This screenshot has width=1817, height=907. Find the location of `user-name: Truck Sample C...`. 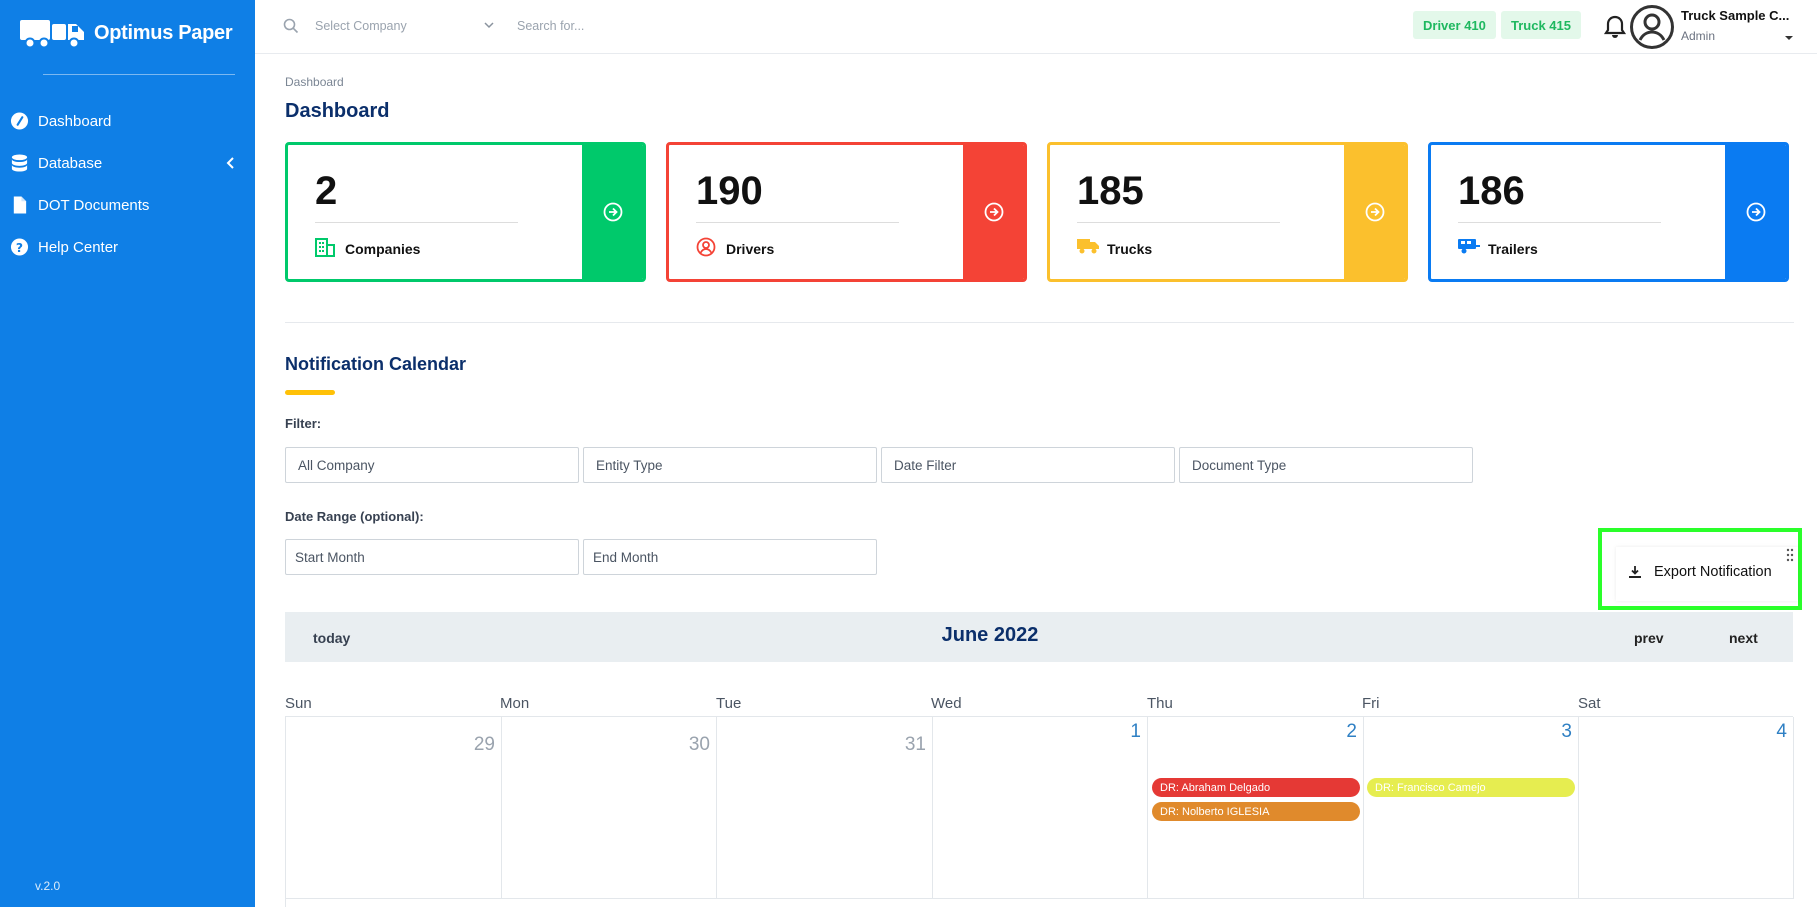

user-name: Truck Sample C... is located at coordinates (1735, 15).